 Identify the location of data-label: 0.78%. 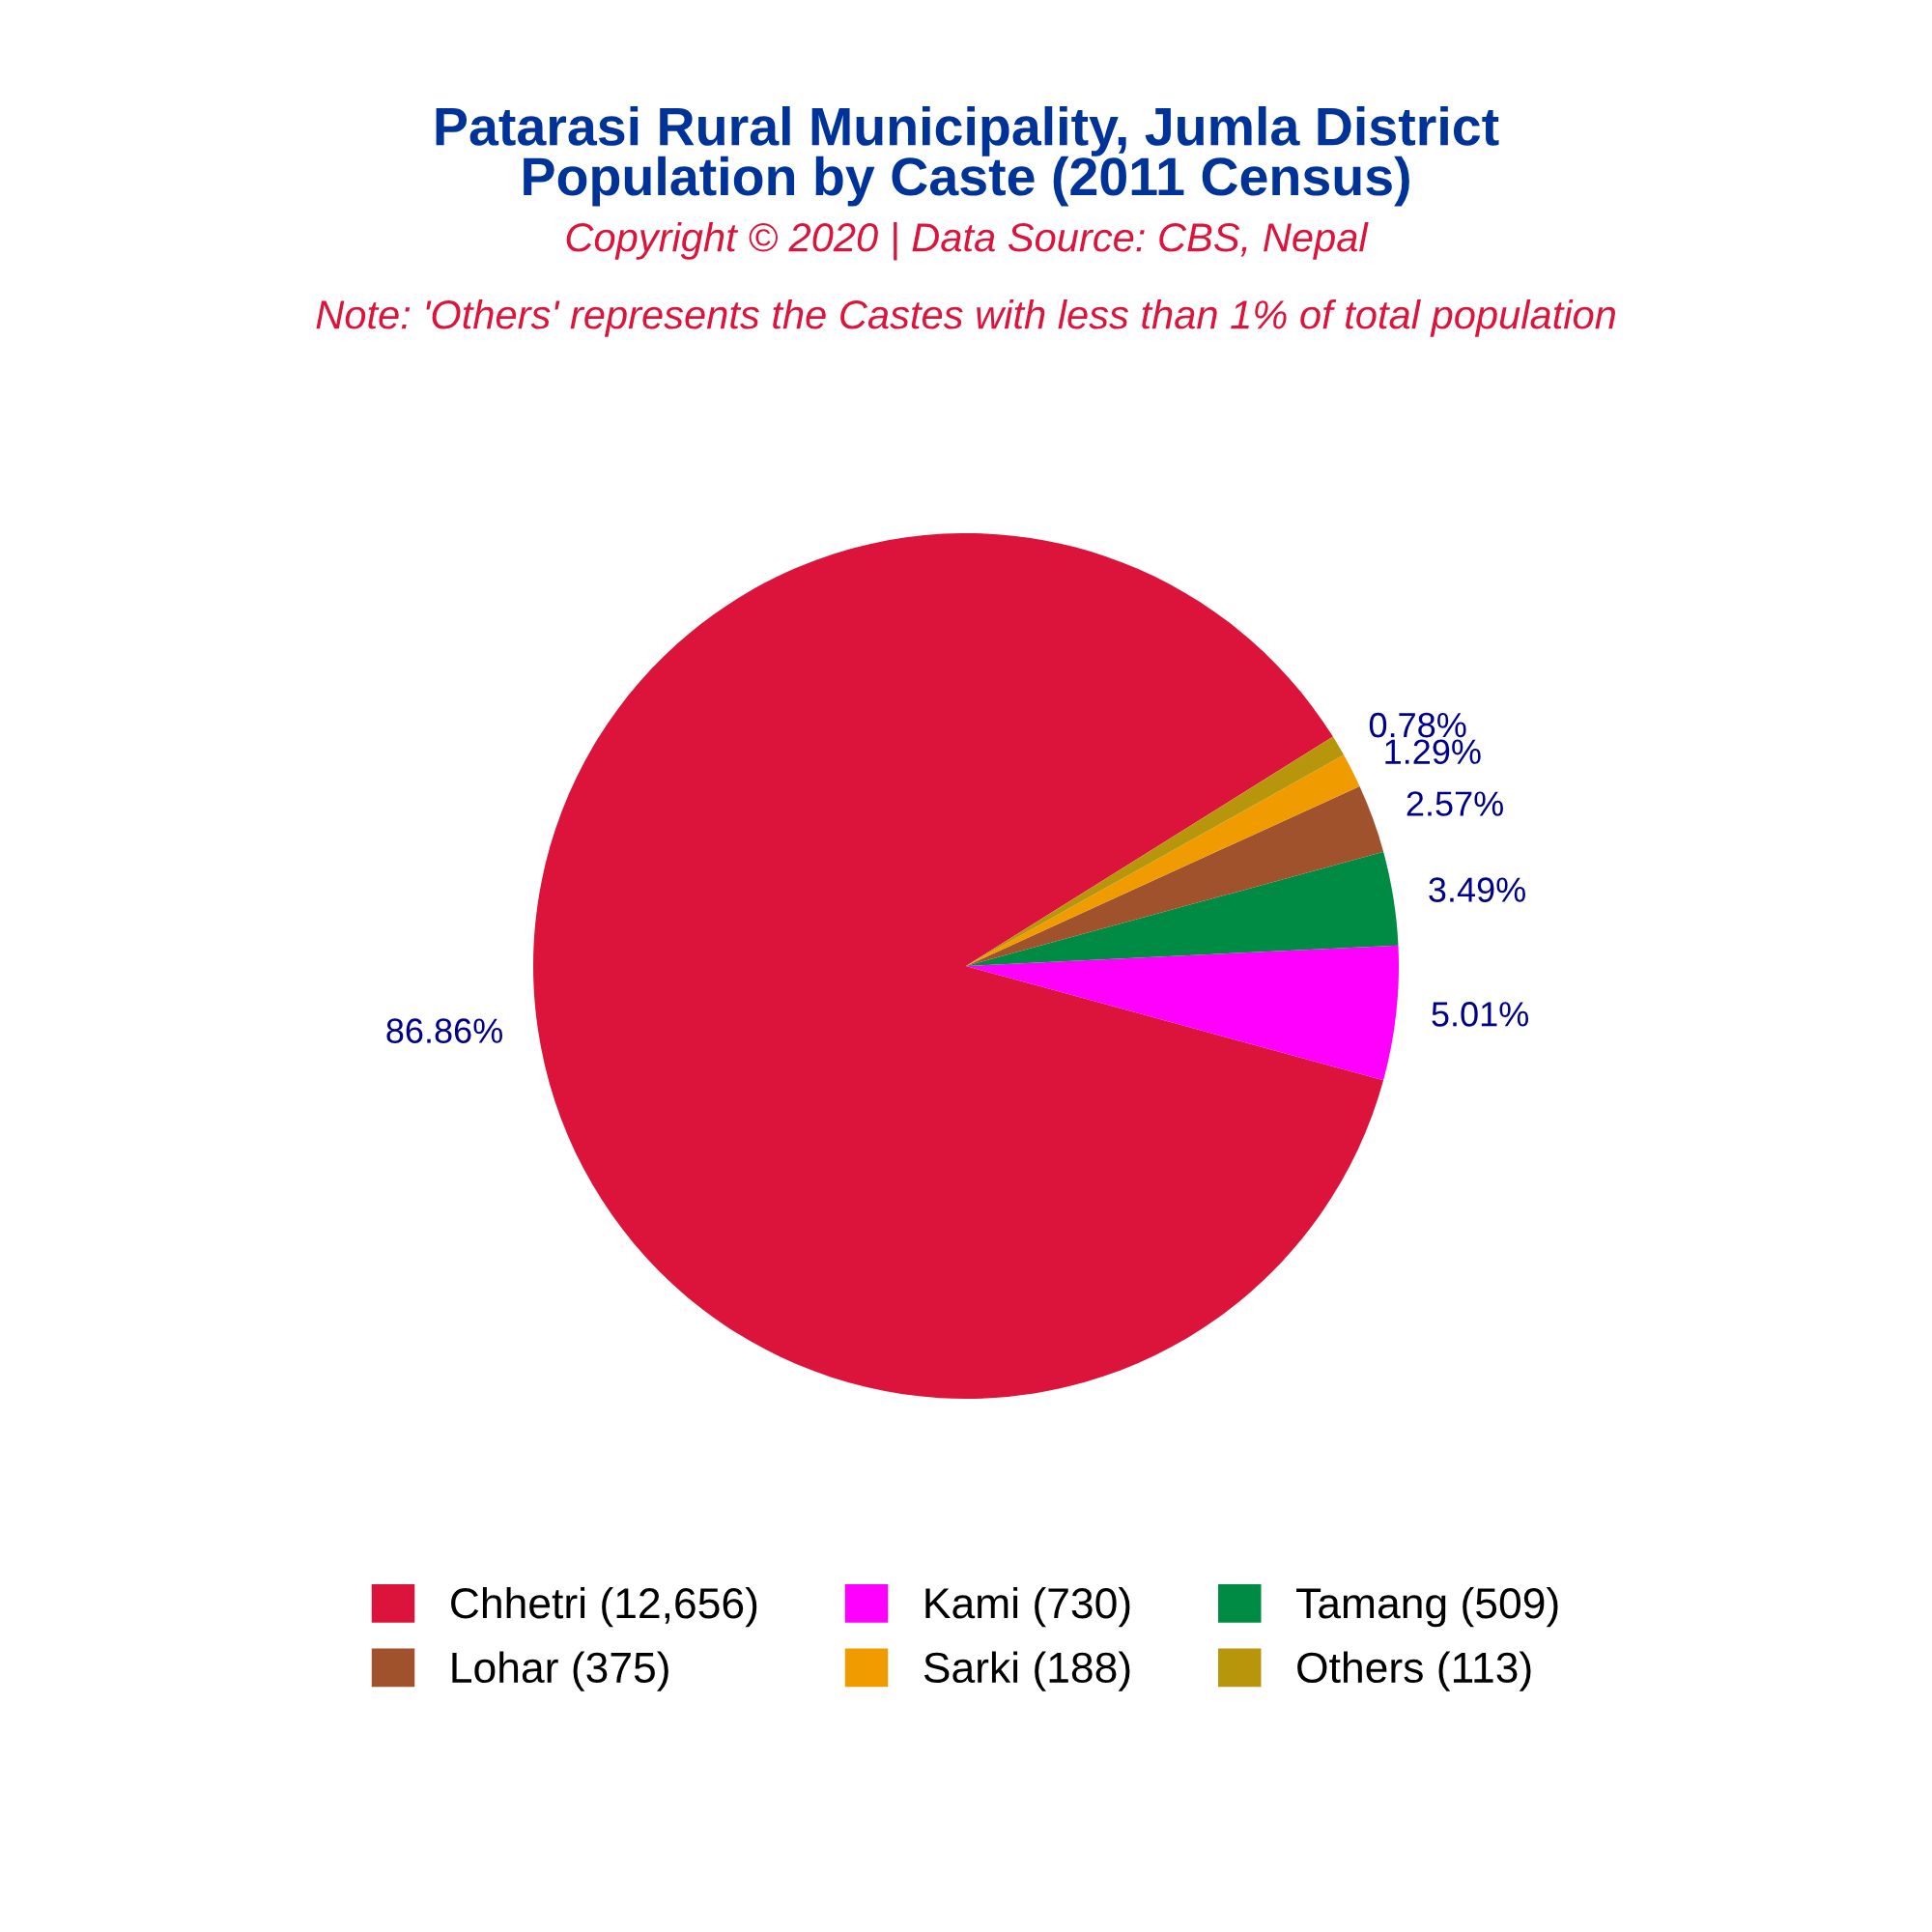
(1417, 725).